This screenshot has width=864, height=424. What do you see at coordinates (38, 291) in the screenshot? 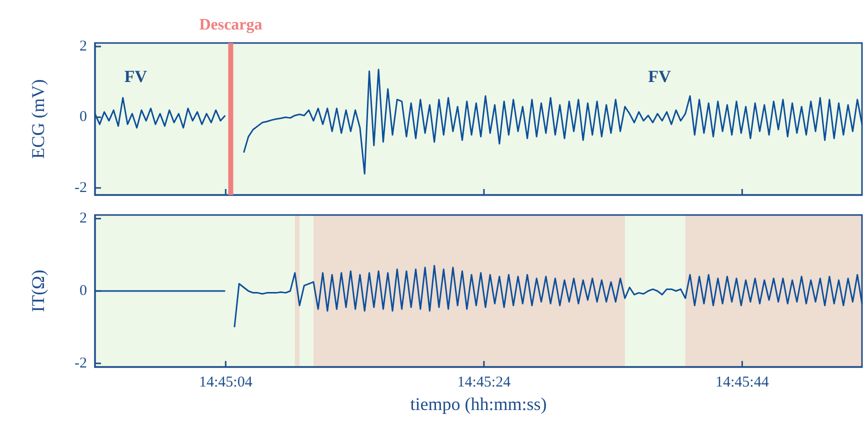
I see `y-axis-title: IT(Ω)` at bounding box center [38, 291].